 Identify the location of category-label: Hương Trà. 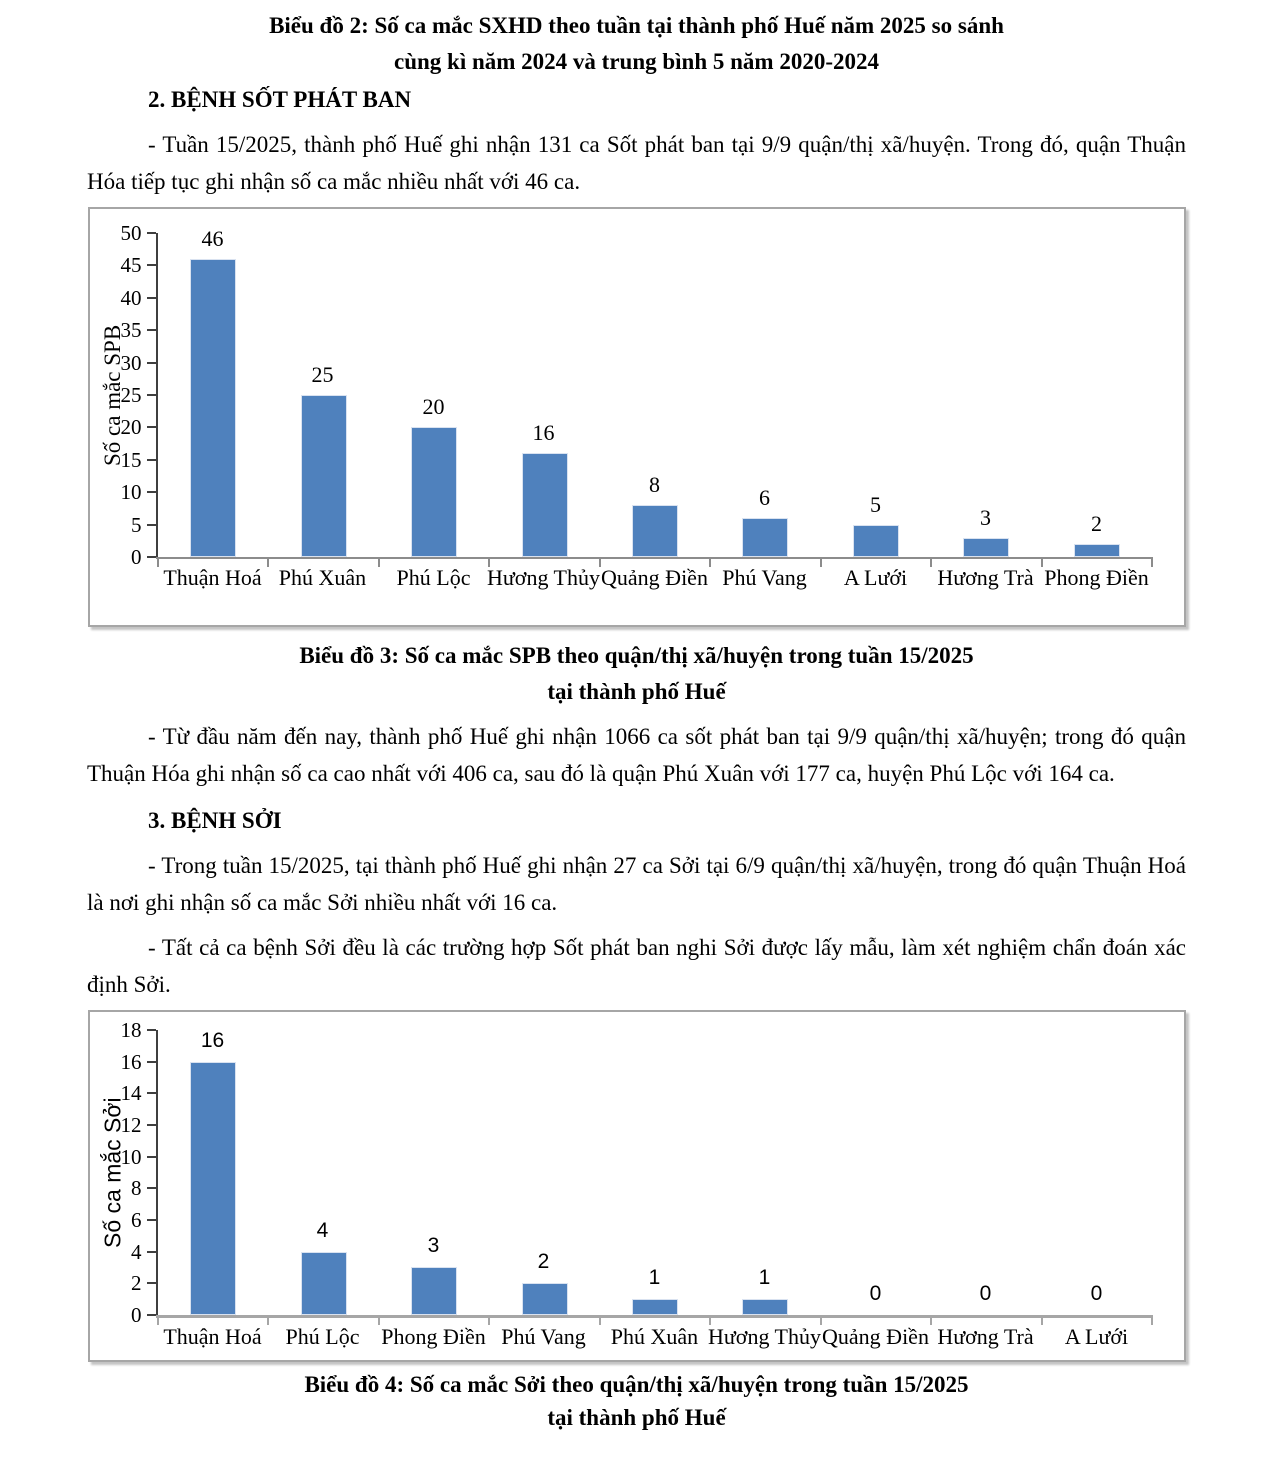
(985, 1336).